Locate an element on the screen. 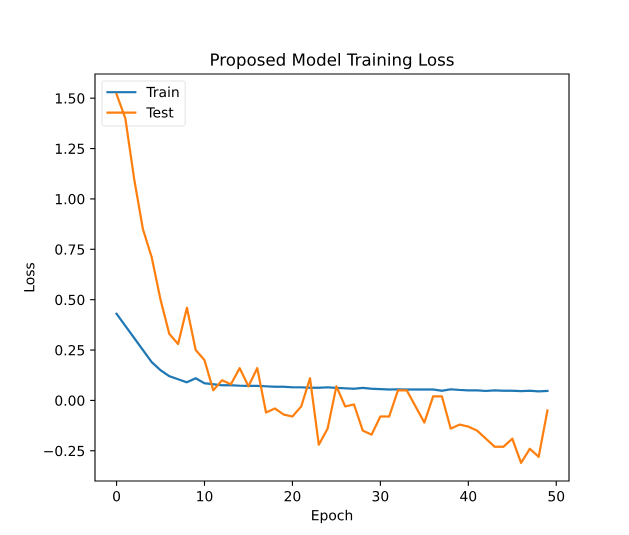 This screenshot has height=535, width=629. y-tick-label: −0.25 is located at coordinates (64, 451).